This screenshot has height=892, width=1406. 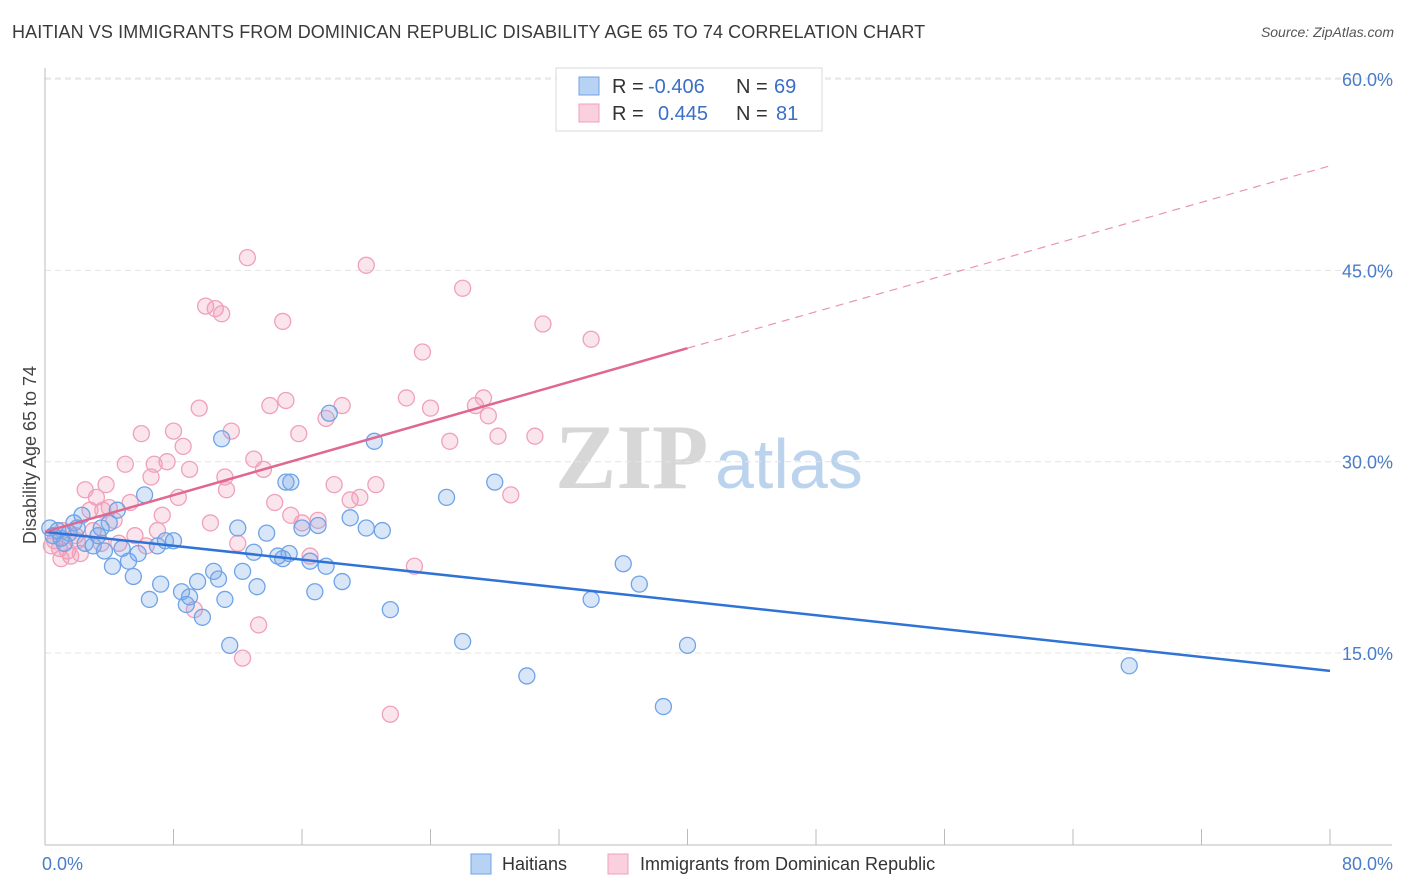 I want to click on x-tick-label: 80.0%, so click(x=1367, y=864).